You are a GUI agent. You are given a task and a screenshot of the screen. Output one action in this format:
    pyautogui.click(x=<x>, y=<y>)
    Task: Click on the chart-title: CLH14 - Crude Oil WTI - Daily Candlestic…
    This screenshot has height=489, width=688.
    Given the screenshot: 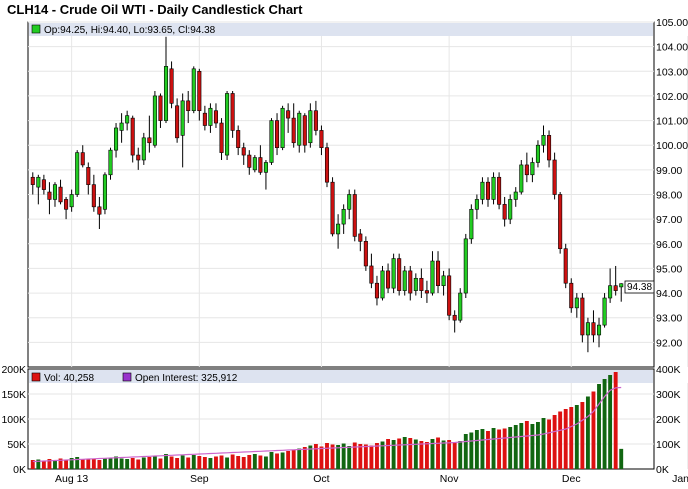 What is the action you would take?
    pyautogui.click(x=155, y=9)
    